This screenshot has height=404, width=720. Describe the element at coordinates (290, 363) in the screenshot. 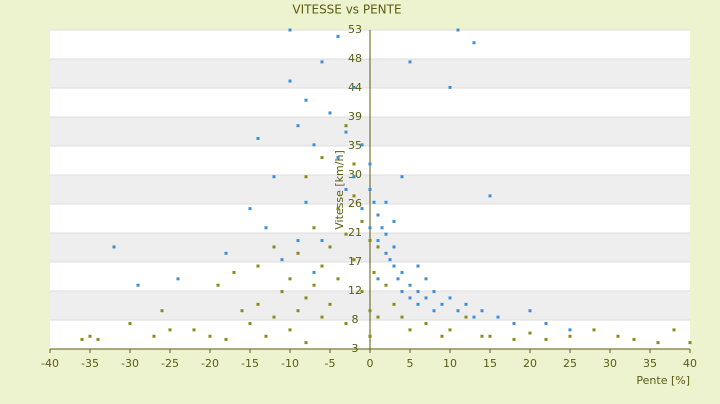

I see `x-tick-label: -10` at that location.